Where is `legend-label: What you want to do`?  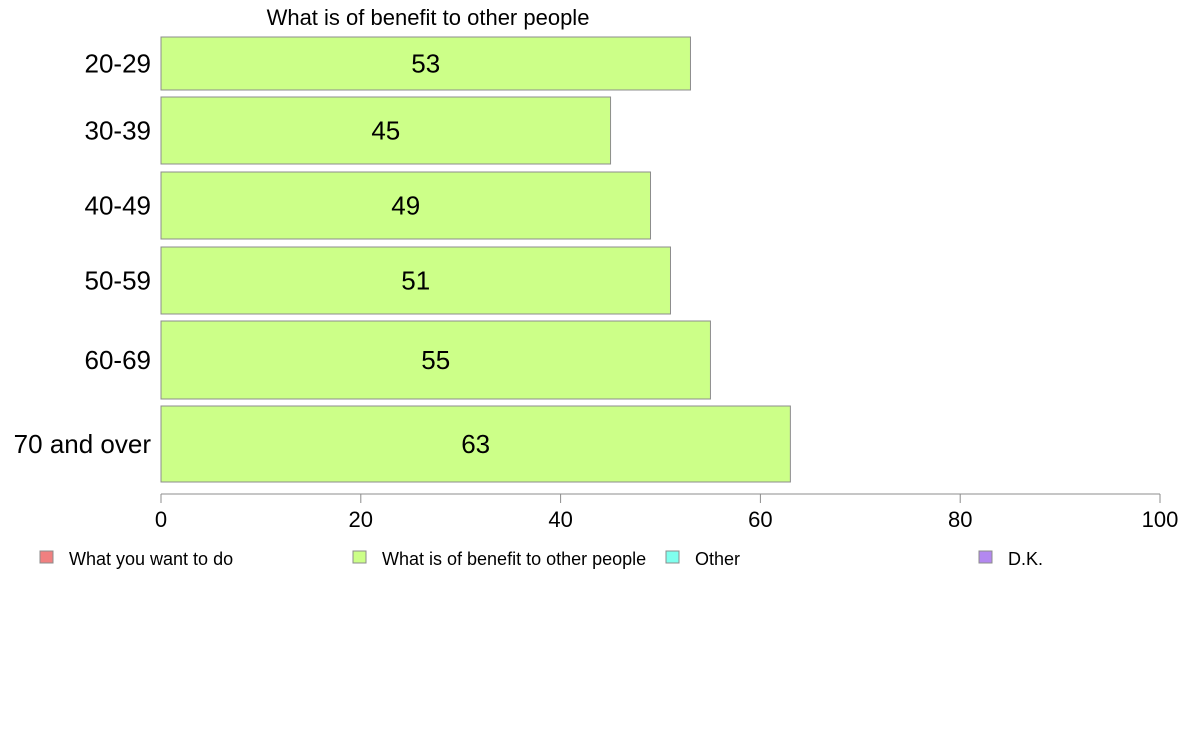 legend-label: What you want to do is located at coordinates (151, 559).